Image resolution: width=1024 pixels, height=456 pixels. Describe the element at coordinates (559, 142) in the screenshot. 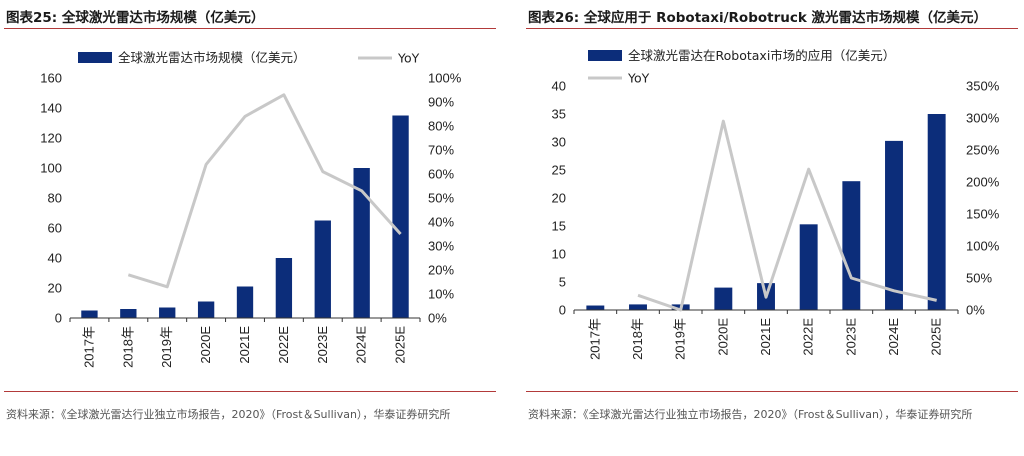

I see `y-left-tick-label: 30` at that location.